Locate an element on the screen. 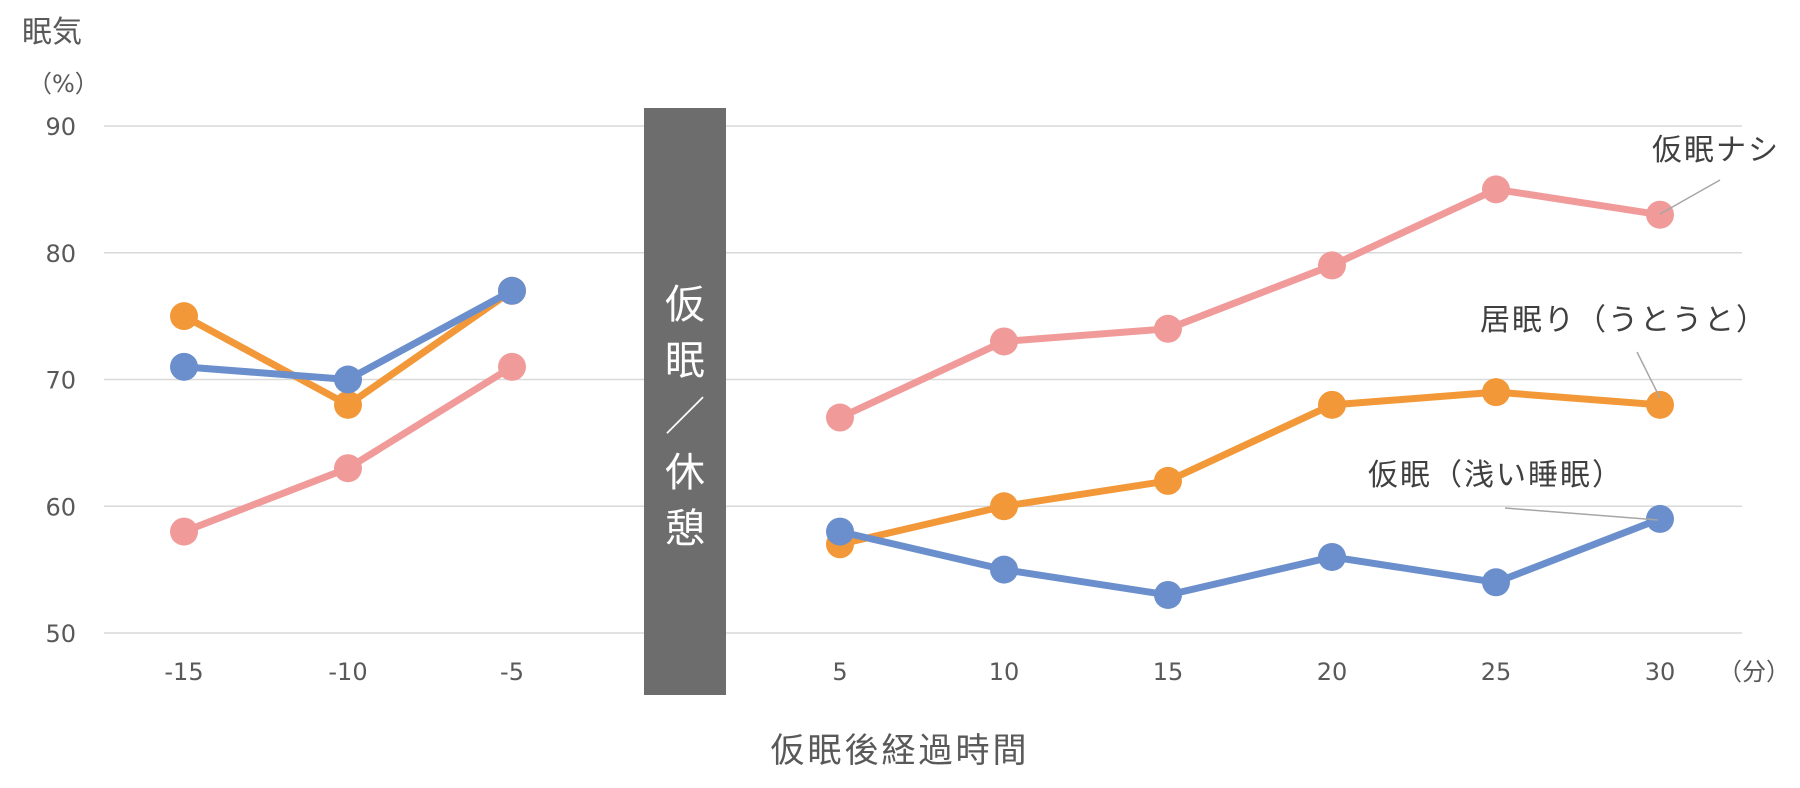 The image size is (1800, 788). y-tick-70: 70 is located at coordinates (60, 381).